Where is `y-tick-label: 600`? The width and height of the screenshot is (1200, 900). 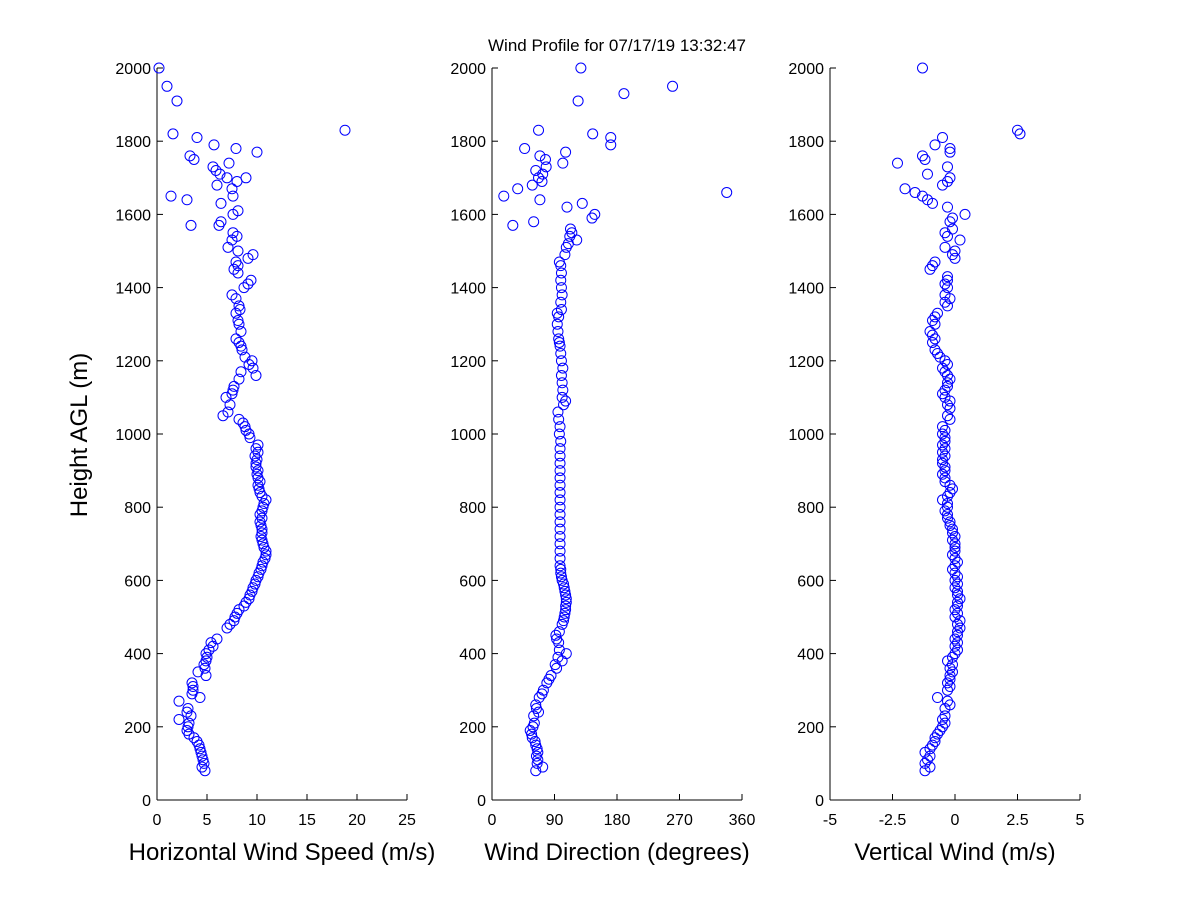
y-tick-label: 600 is located at coordinates (810, 581).